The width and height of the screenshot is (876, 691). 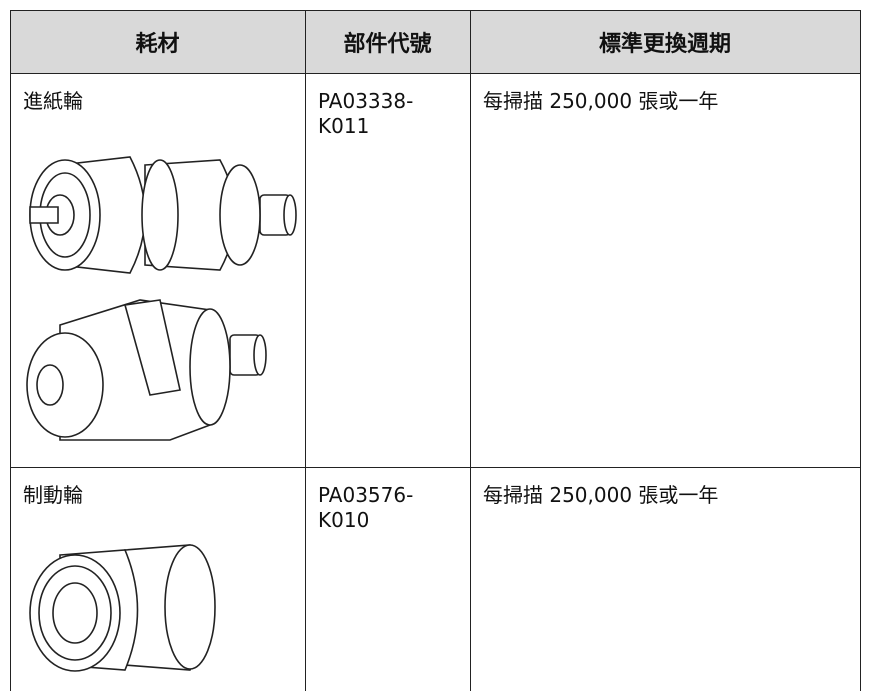 I want to click on text-line: K011, so click(x=344, y=126).